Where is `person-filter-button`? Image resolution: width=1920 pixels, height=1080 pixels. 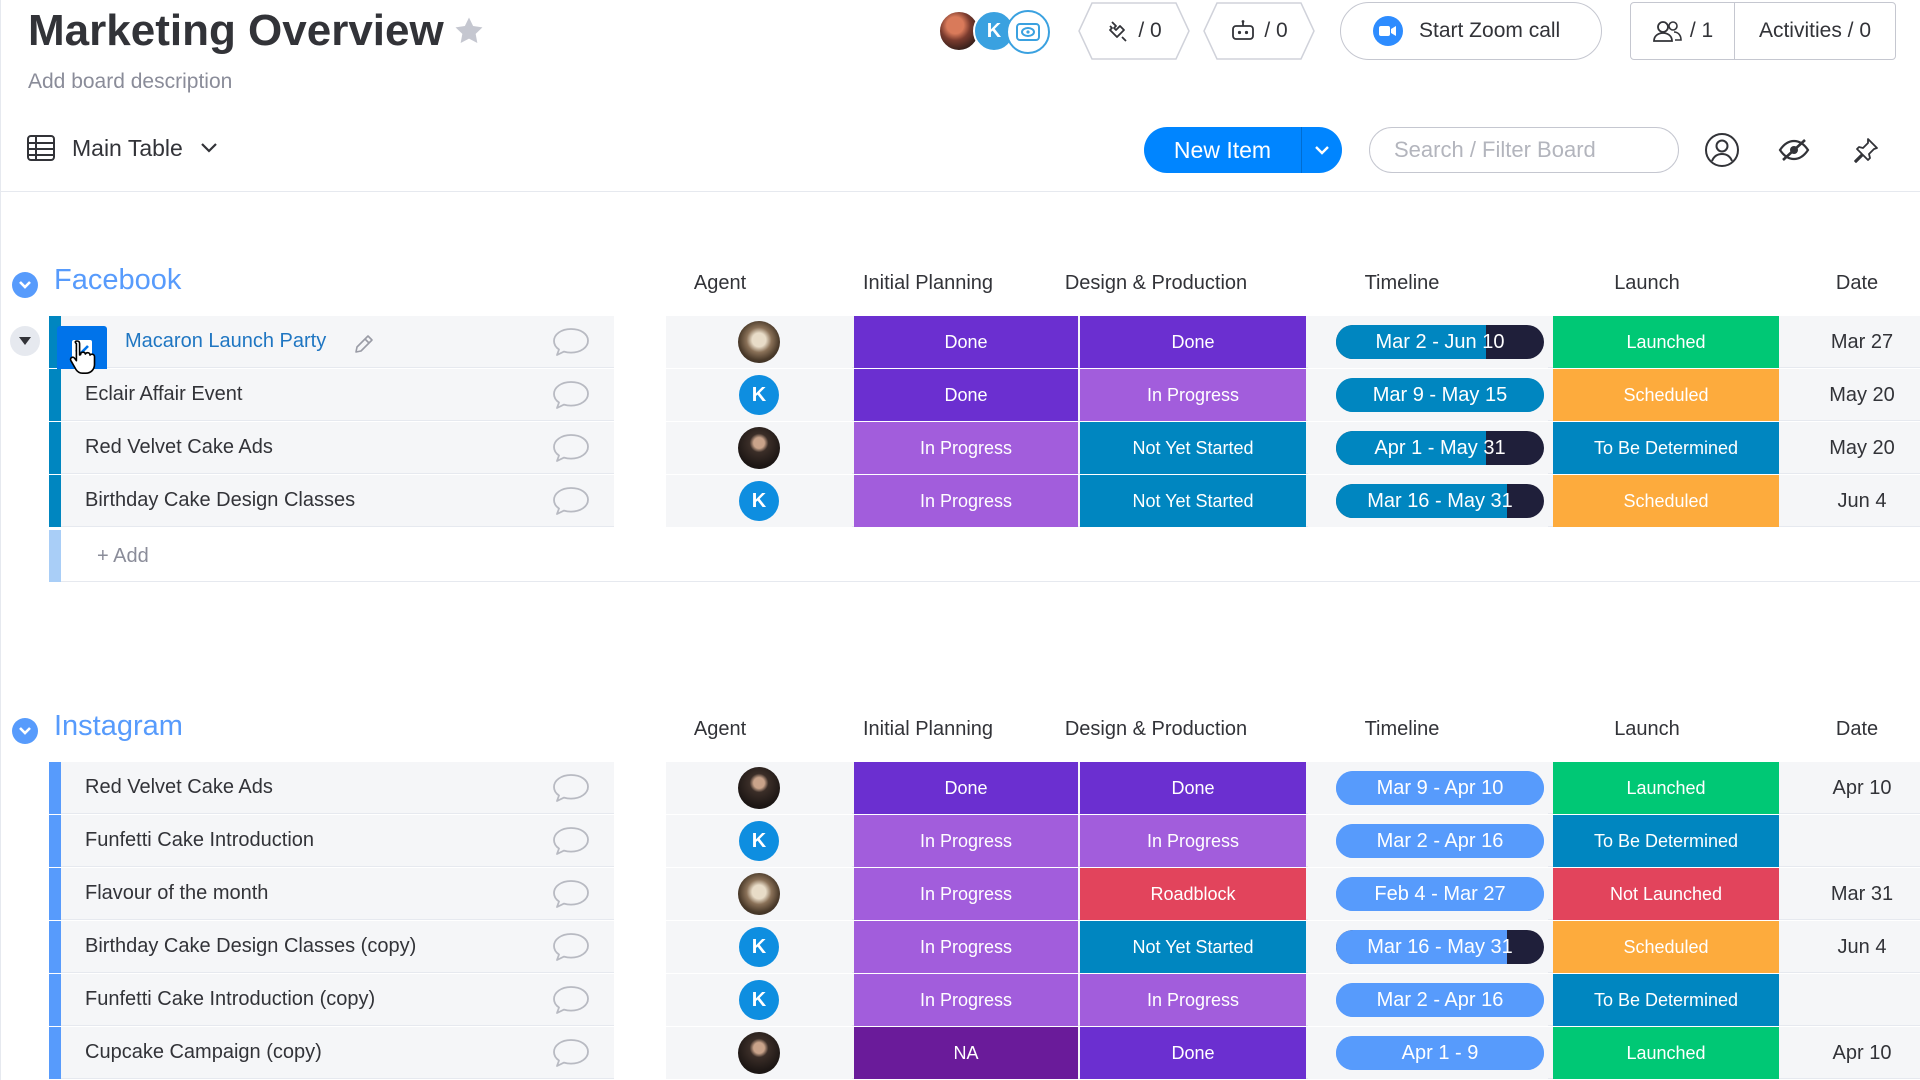
person-filter-button is located at coordinates (1722, 150).